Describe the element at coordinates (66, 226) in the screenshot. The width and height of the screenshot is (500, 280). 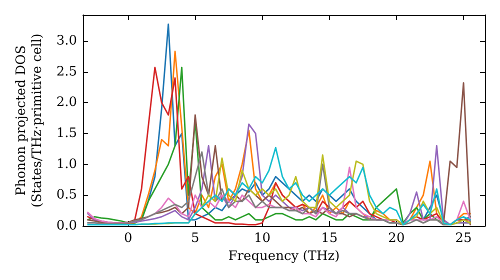
I see `y-tick-label: 0.0` at that location.